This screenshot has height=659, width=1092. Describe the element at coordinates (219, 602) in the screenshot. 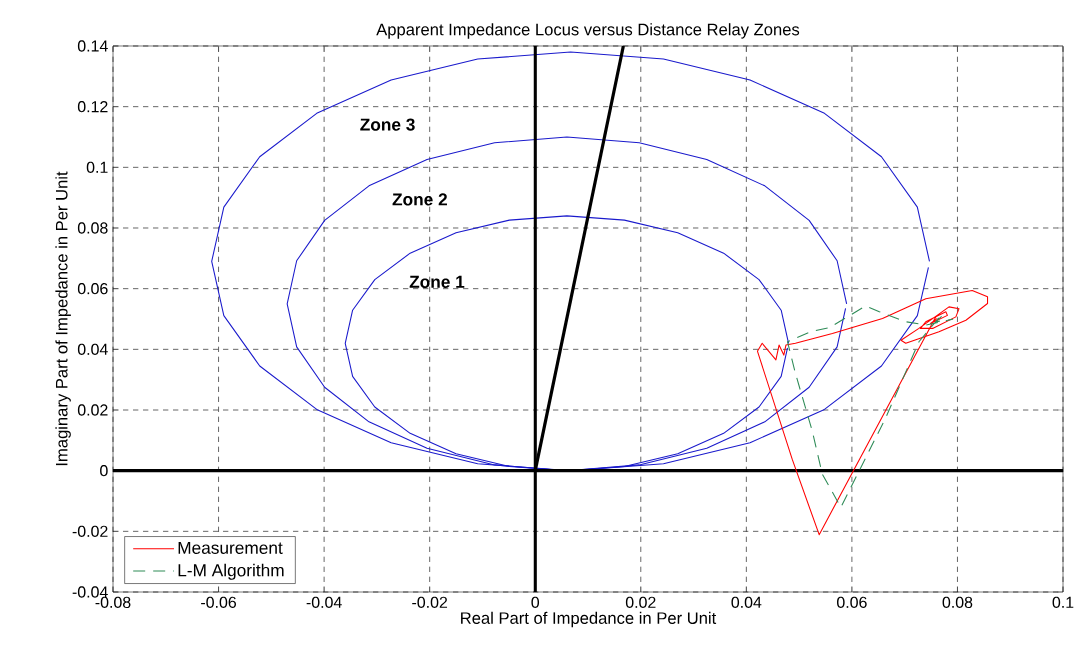

I see `x-tick-label: -0.06` at that location.